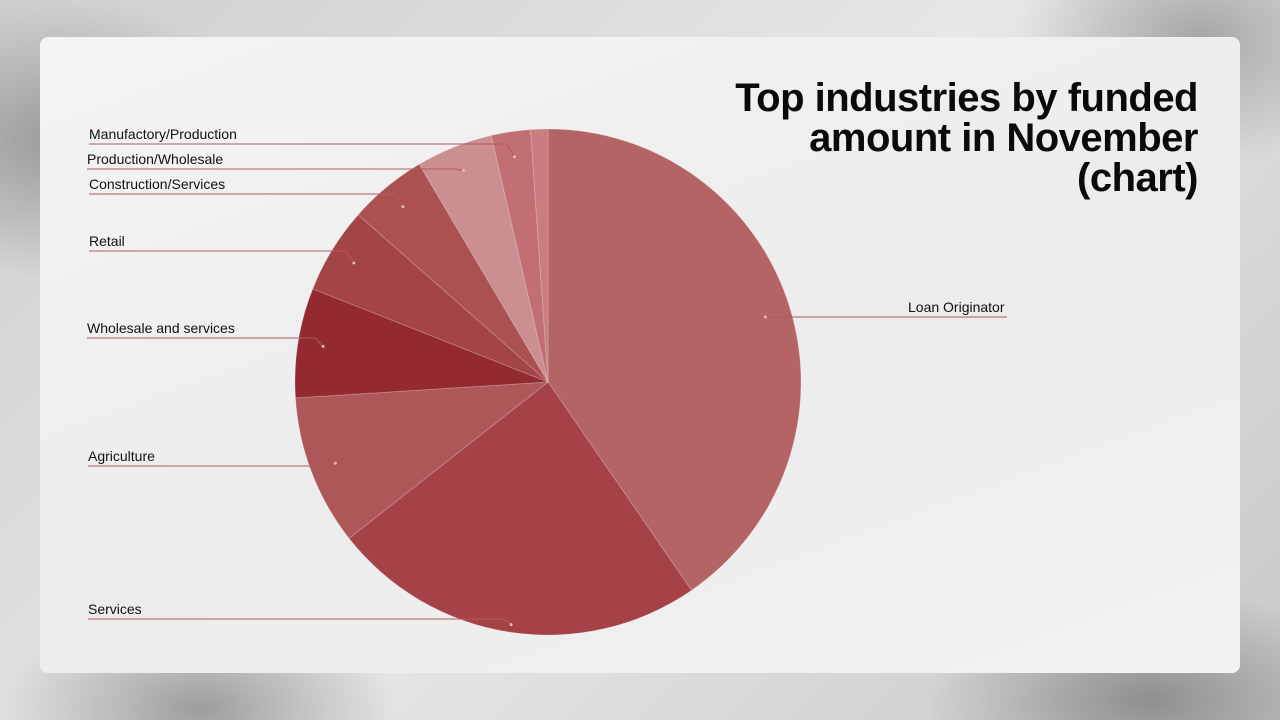 Image resolution: width=1280 pixels, height=720 pixels. What do you see at coordinates (157, 184) in the screenshot?
I see `label-construction-services: Construction/Services` at bounding box center [157, 184].